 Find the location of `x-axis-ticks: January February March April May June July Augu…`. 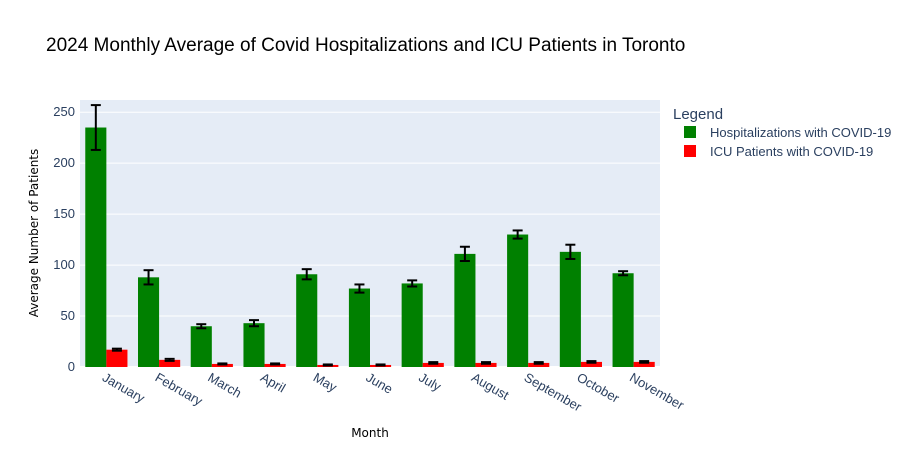

x-axis-ticks: January February March April May June July Augu… is located at coordinates (393, 392).